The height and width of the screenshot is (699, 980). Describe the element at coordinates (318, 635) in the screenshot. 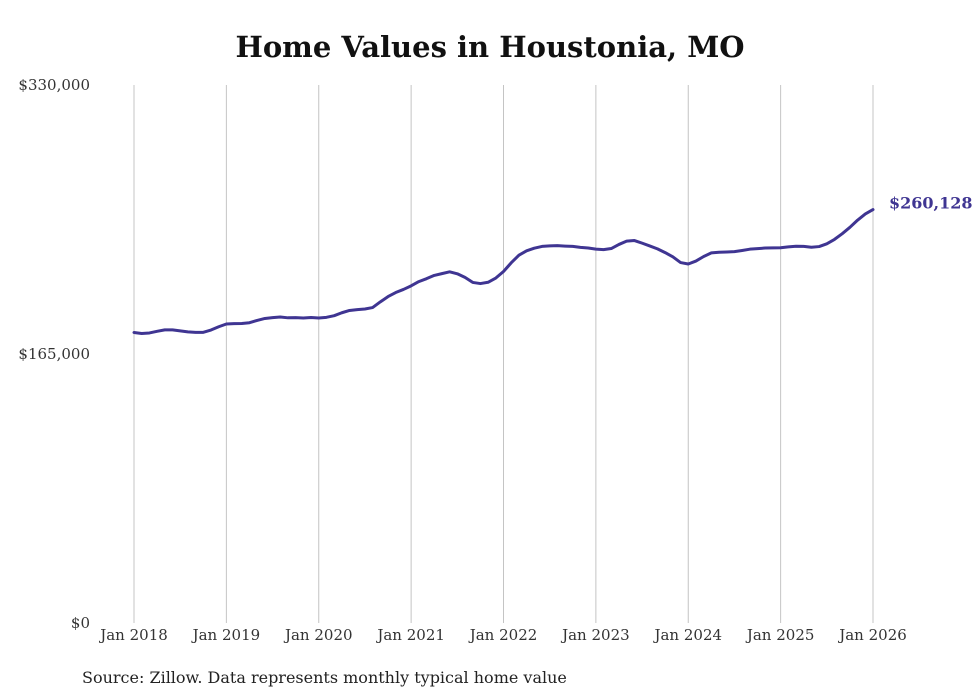

I see `x-tick-label: Jan 2020` at that location.